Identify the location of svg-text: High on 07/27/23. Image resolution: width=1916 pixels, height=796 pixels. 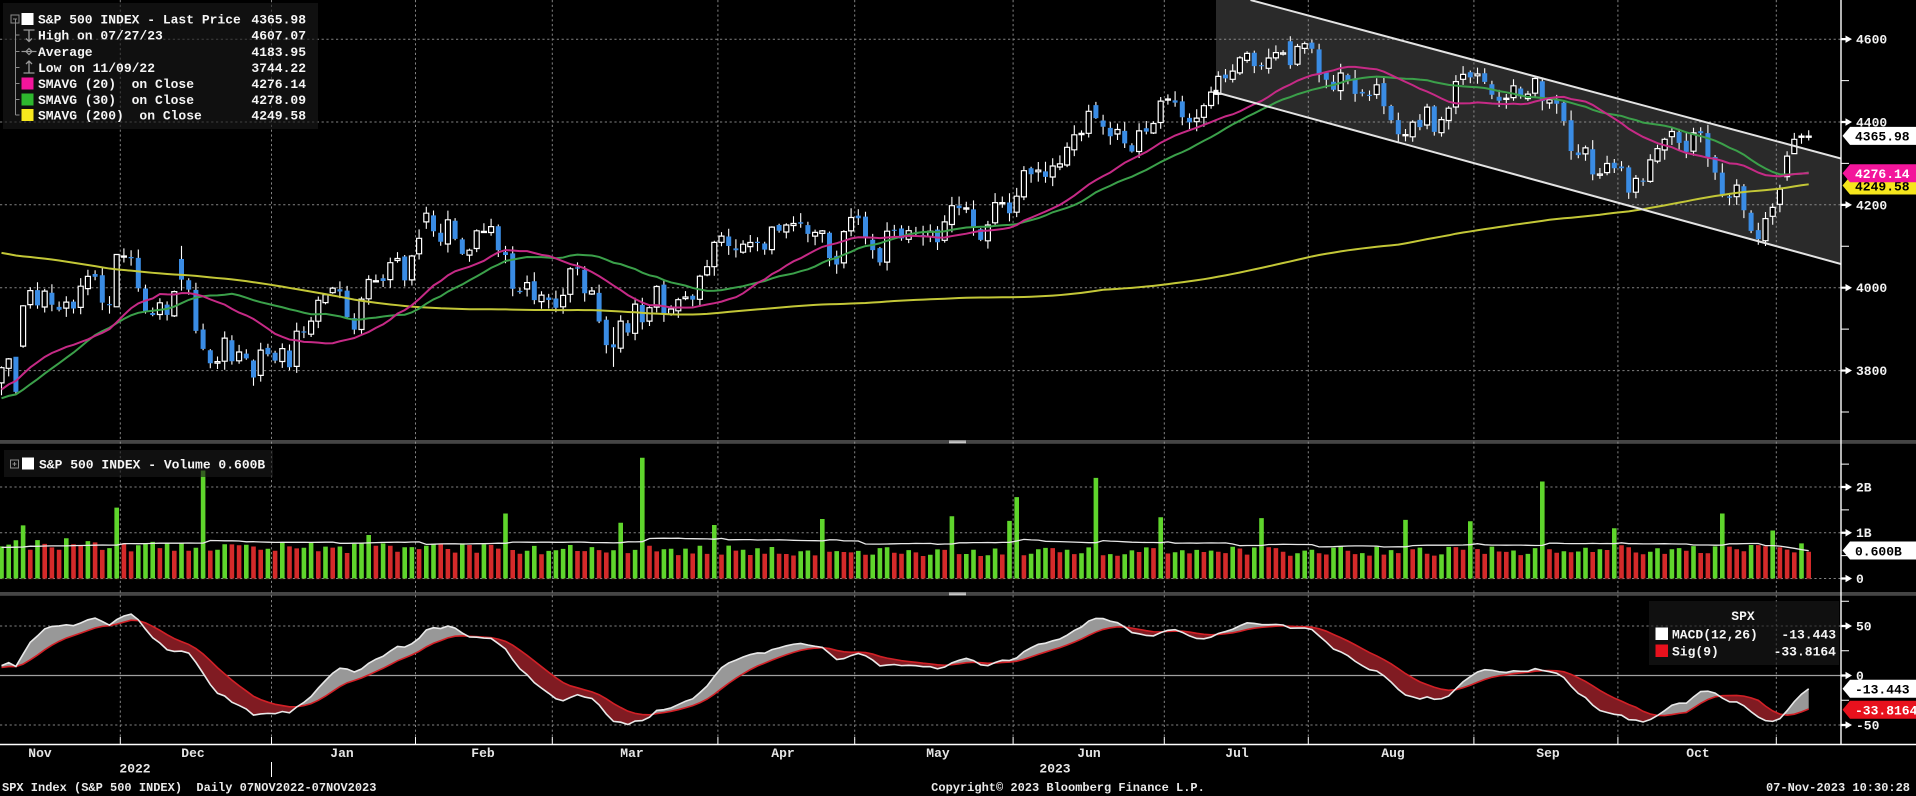
(100, 36).